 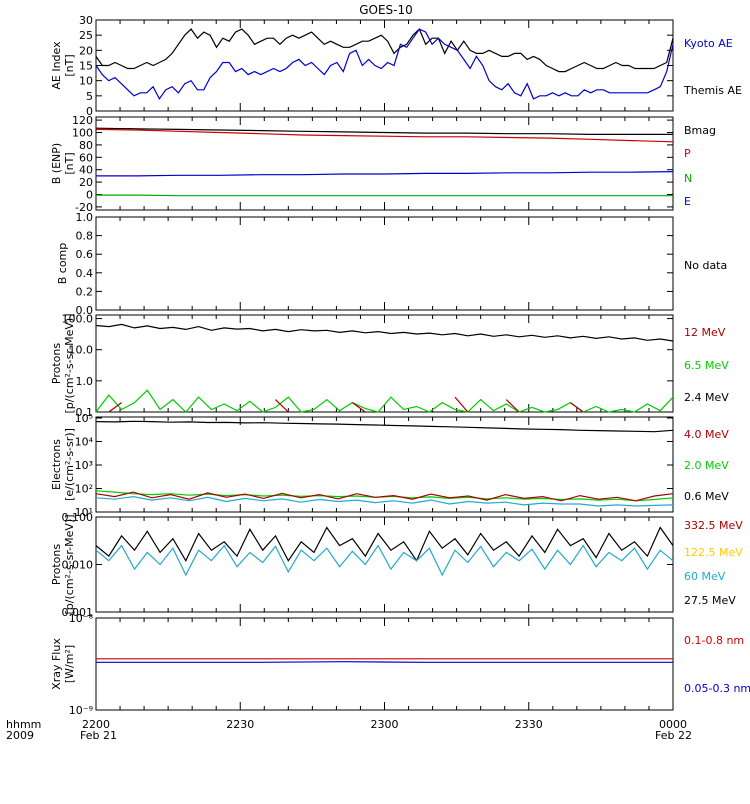 What do you see at coordinates (673, 735) in the screenshot?
I see `date-label: Feb 22` at bounding box center [673, 735].